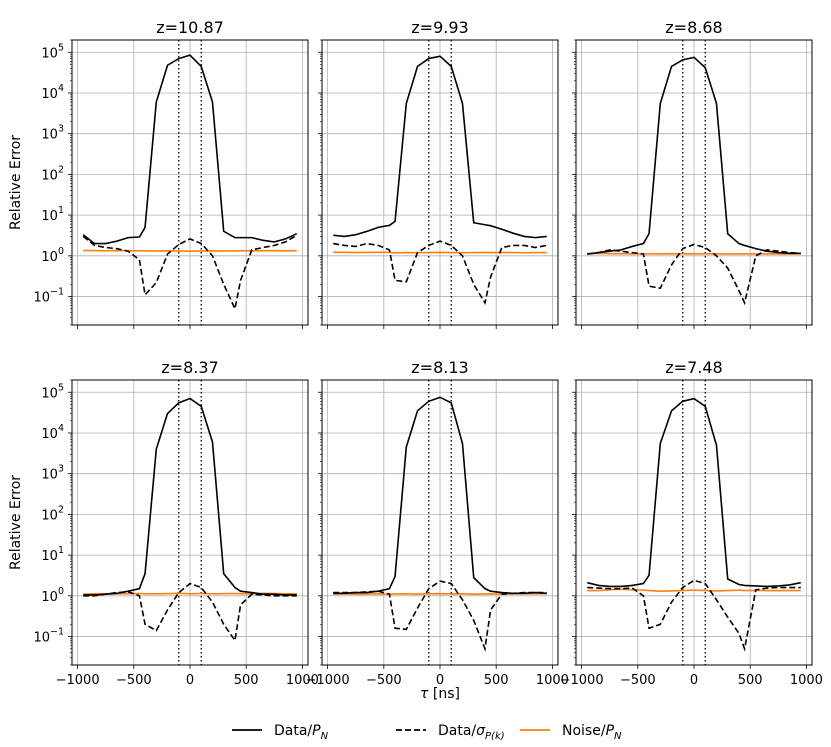 The image size is (831, 747). I want to click on panel-6: −1000 −500 0 500 1000 z=7.48, so click(691, 523).